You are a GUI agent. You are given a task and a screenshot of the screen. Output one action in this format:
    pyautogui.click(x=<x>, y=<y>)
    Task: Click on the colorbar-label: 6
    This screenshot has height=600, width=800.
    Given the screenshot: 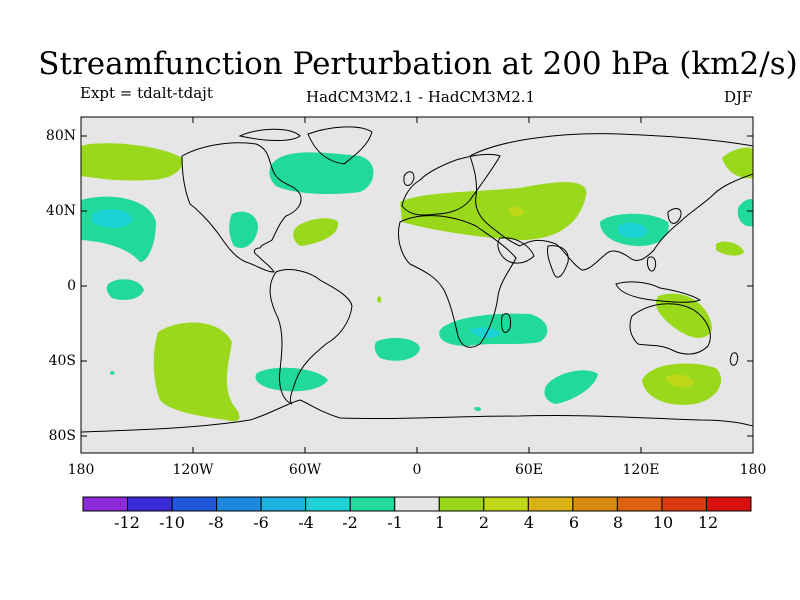 What is the action you would take?
    pyautogui.click(x=574, y=522)
    